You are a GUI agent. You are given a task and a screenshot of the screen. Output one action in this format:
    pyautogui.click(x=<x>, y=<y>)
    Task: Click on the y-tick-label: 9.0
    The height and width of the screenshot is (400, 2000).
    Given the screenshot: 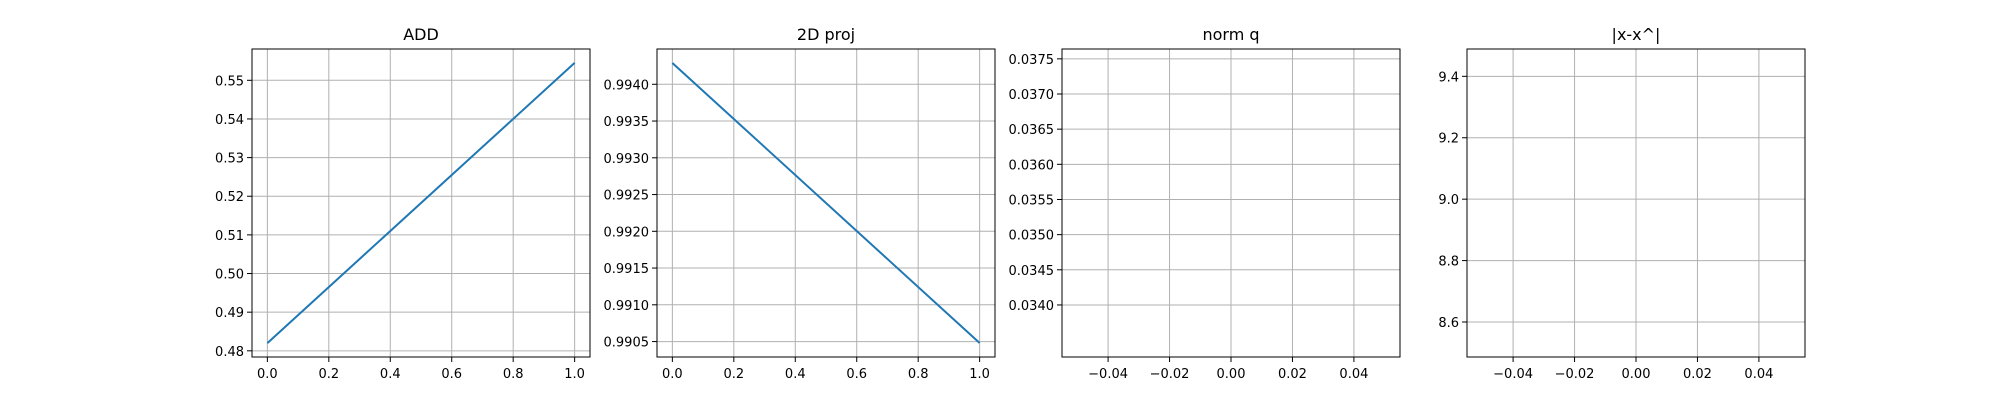 What is the action you would take?
    pyautogui.click(x=1448, y=200)
    